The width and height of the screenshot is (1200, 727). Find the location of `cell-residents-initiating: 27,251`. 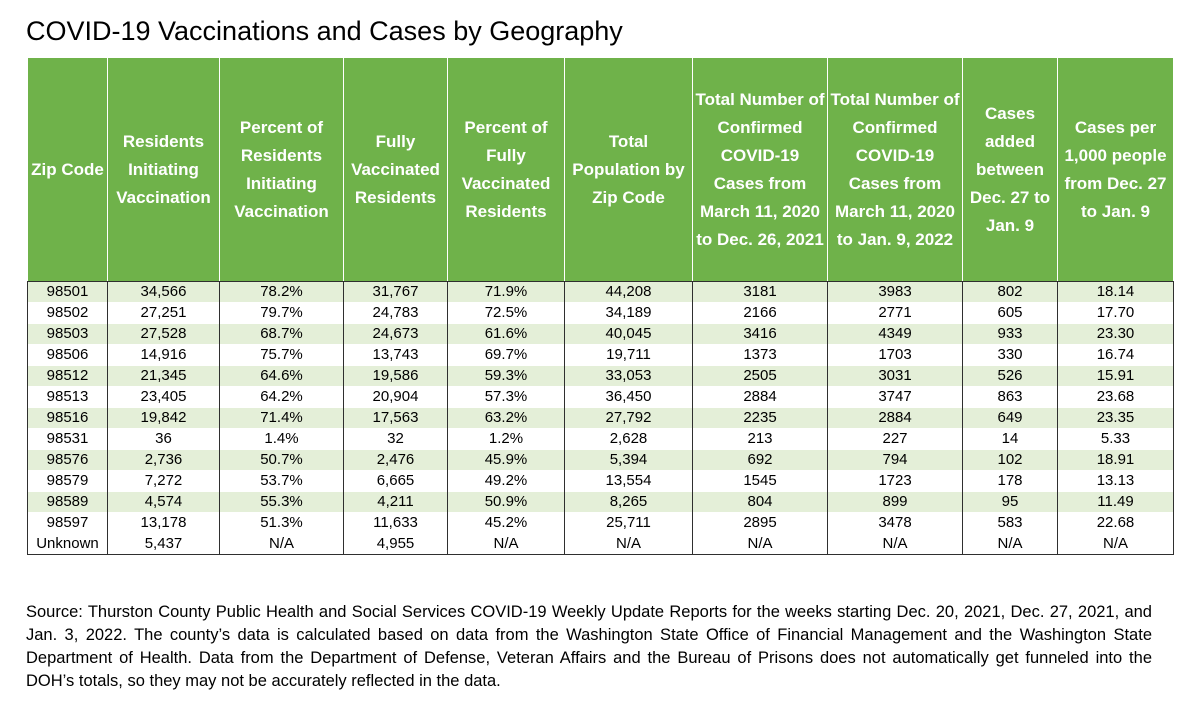

cell-residents-initiating: 27,251 is located at coordinates (163, 313).